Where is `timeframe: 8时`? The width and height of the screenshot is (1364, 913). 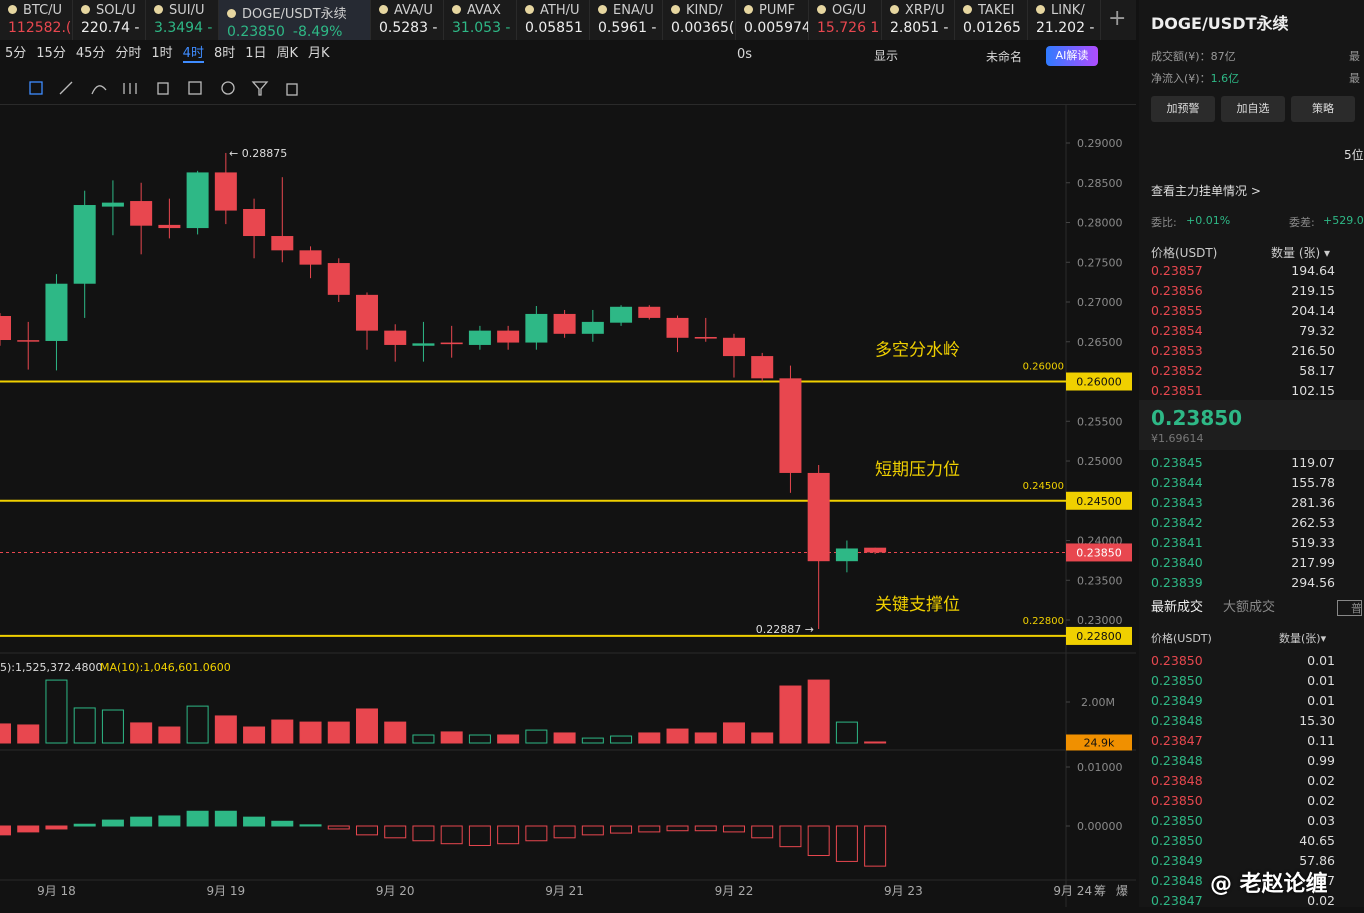 timeframe: 8时 is located at coordinates (224, 53).